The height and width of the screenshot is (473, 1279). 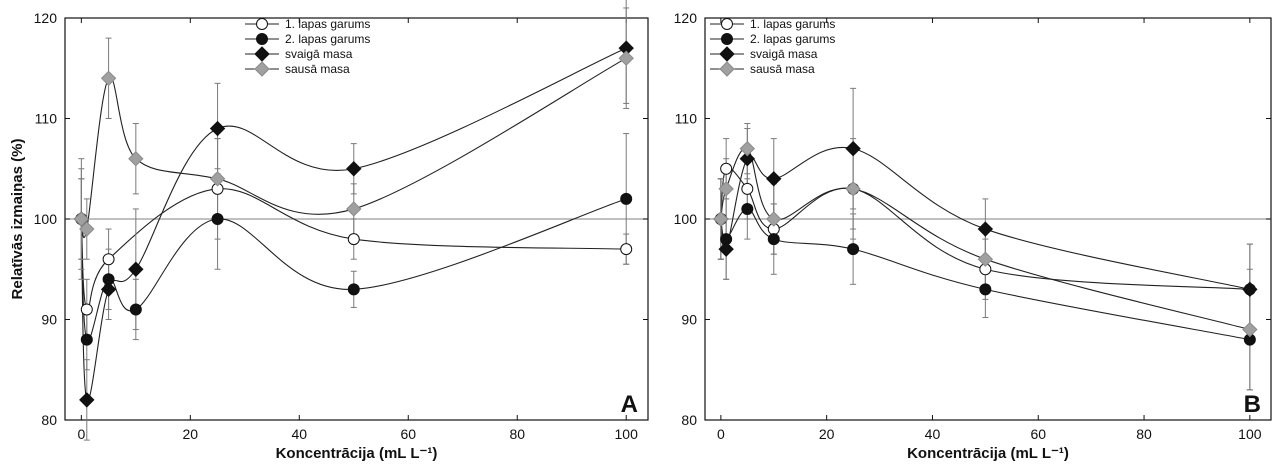 What do you see at coordinates (1252, 404) in the screenshot?
I see `panel-label: B` at bounding box center [1252, 404].